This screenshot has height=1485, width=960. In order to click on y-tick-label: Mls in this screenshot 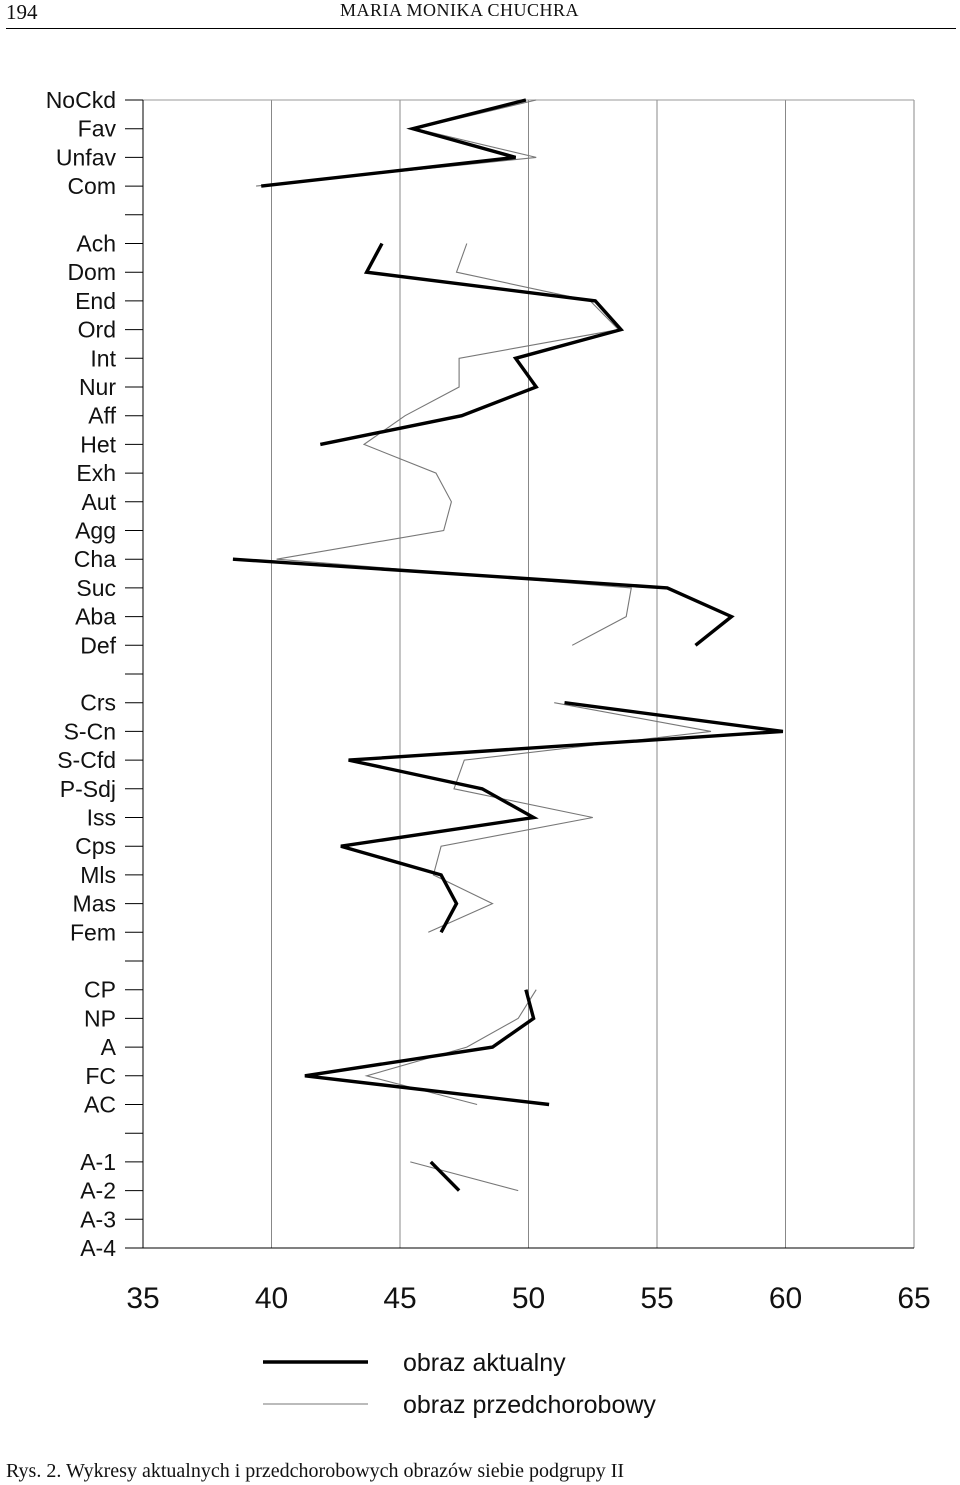, I will do `click(98, 875)`.